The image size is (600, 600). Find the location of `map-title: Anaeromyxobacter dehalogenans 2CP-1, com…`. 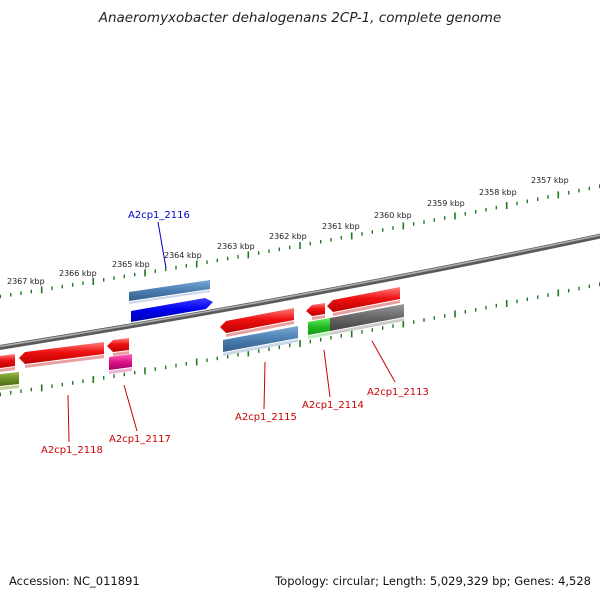

map-title: Anaeromyxobacter dehalogenans 2CP-1, com… is located at coordinates (300, 18).